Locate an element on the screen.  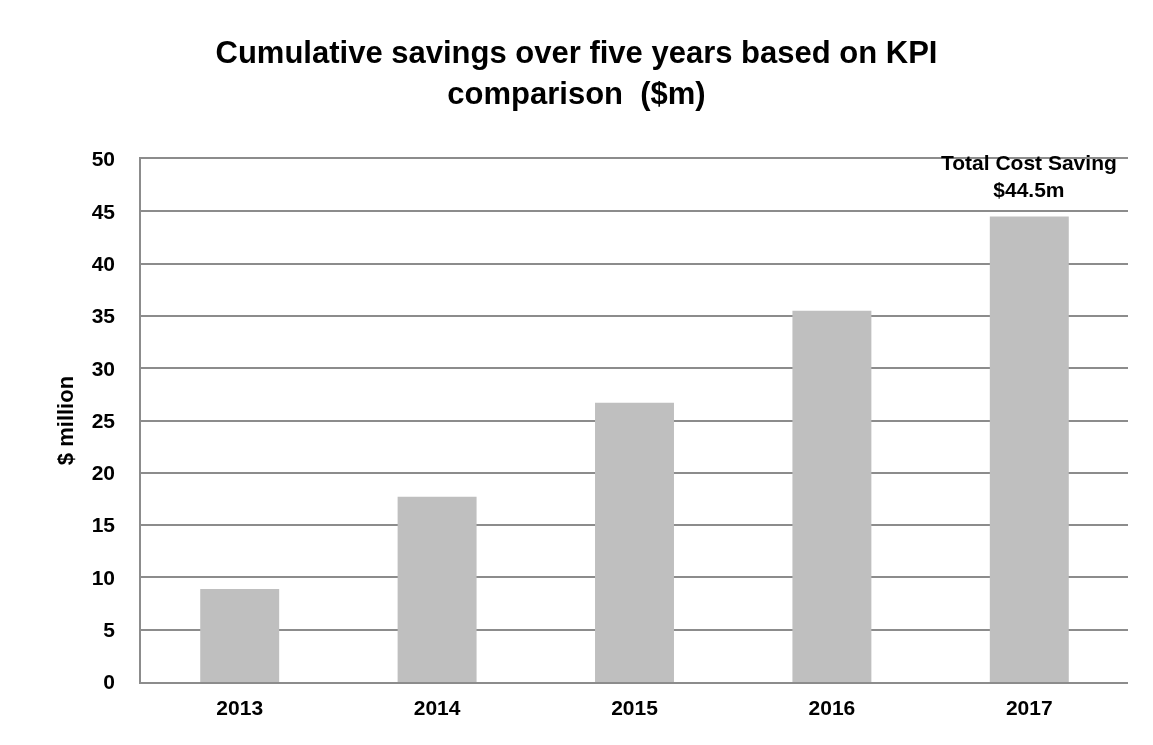
x-tick-label: 2016 is located at coordinates (832, 707).